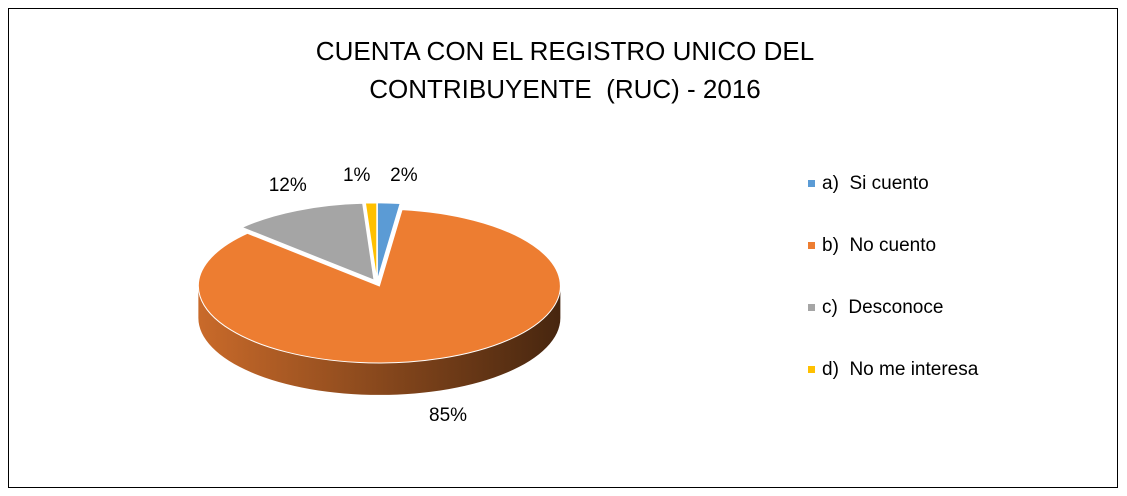 The height and width of the screenshot is (496, 1127). Describe the element at coordinates (879, 245) in the screenshot. I see `legend-label: b) No cuento` at that location.